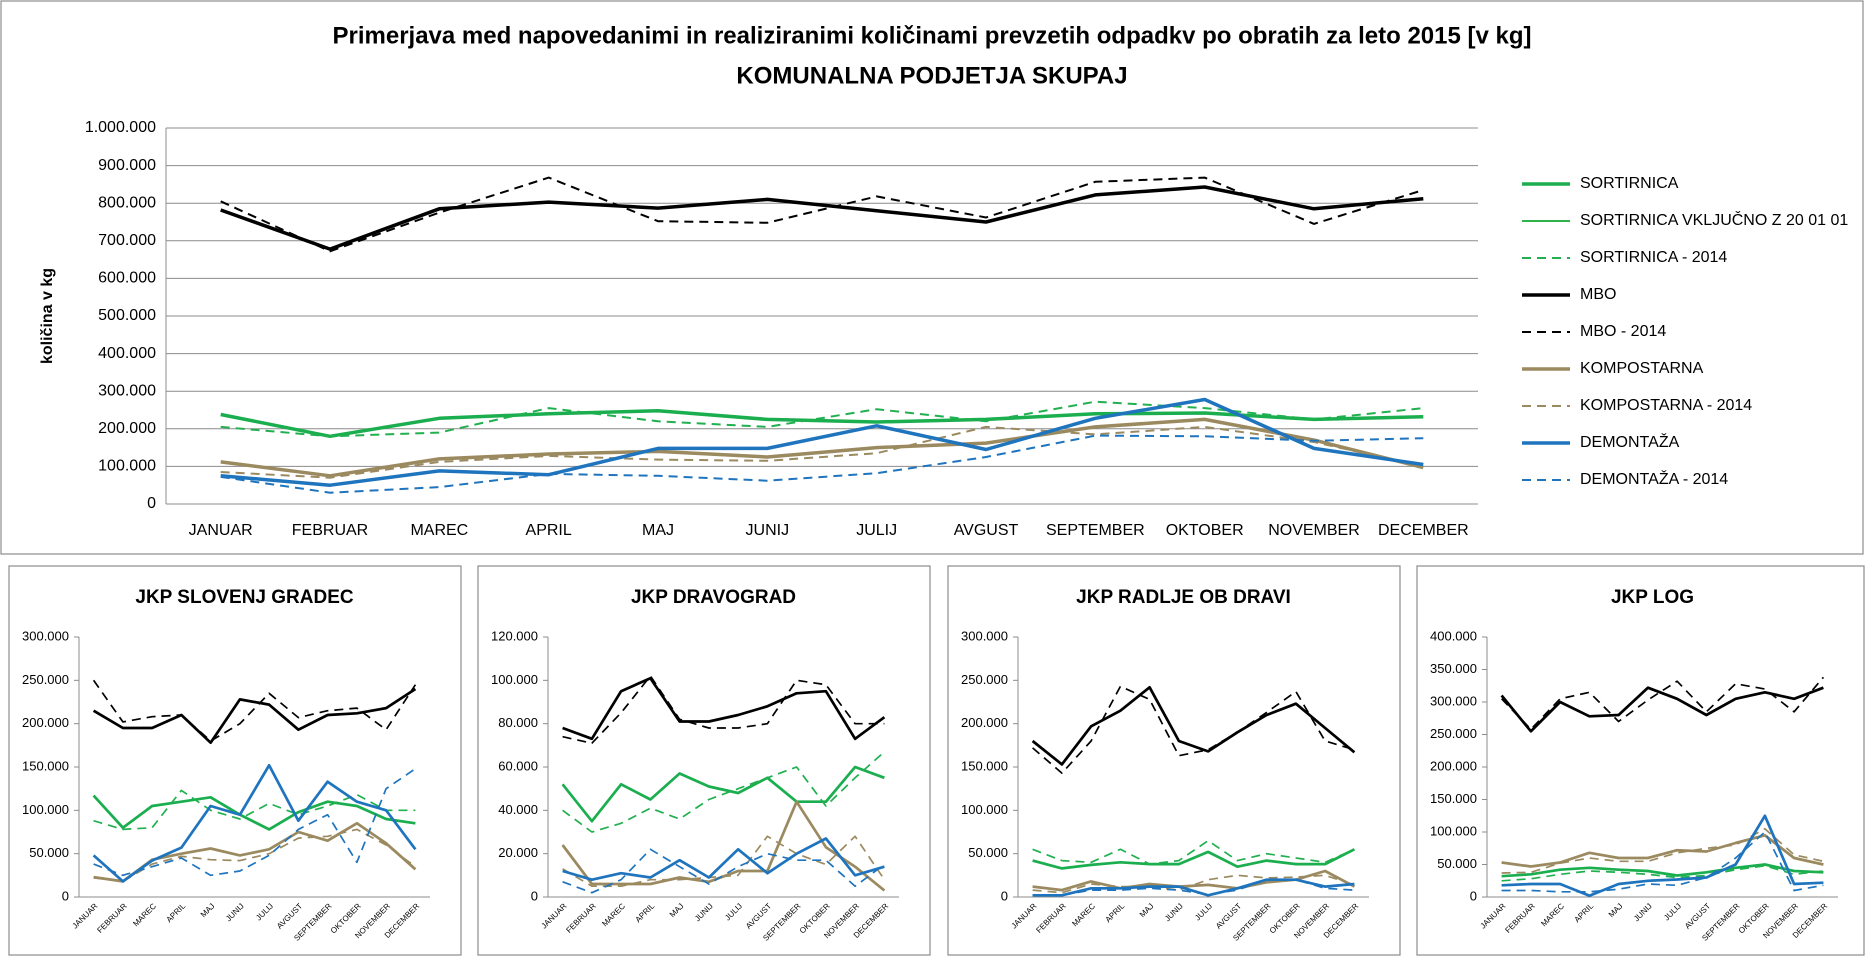  Describe the element at coordinates (127, 315) in the screenshot. I see `y-tick-label: 500.000` at that location.